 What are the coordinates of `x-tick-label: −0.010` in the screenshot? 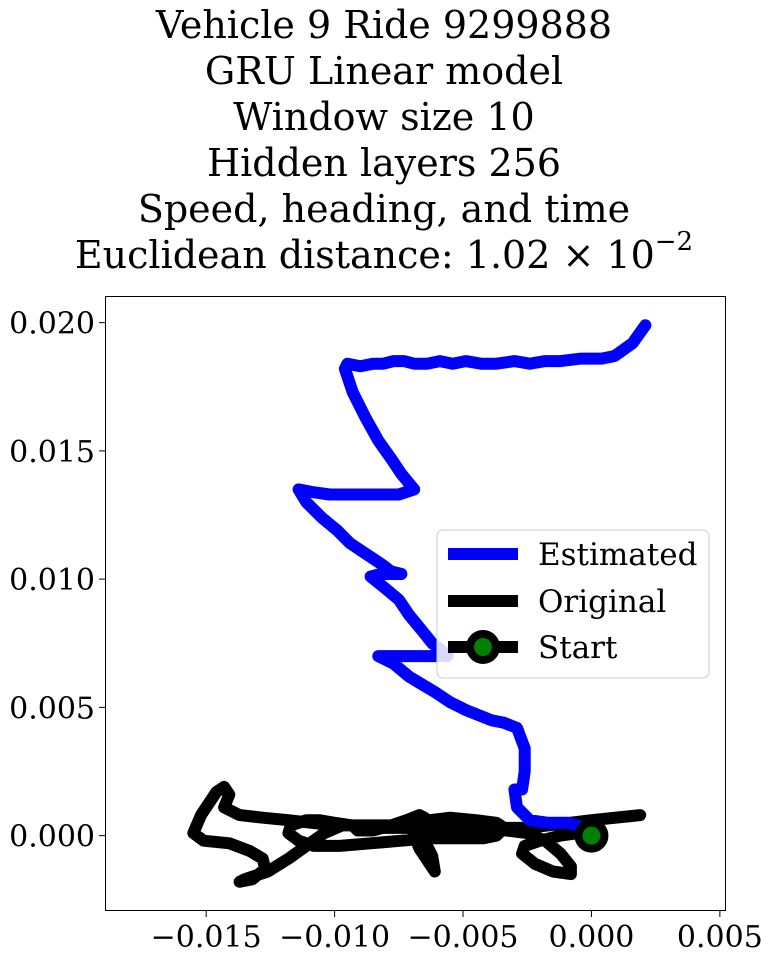 It's located at (334, 937).